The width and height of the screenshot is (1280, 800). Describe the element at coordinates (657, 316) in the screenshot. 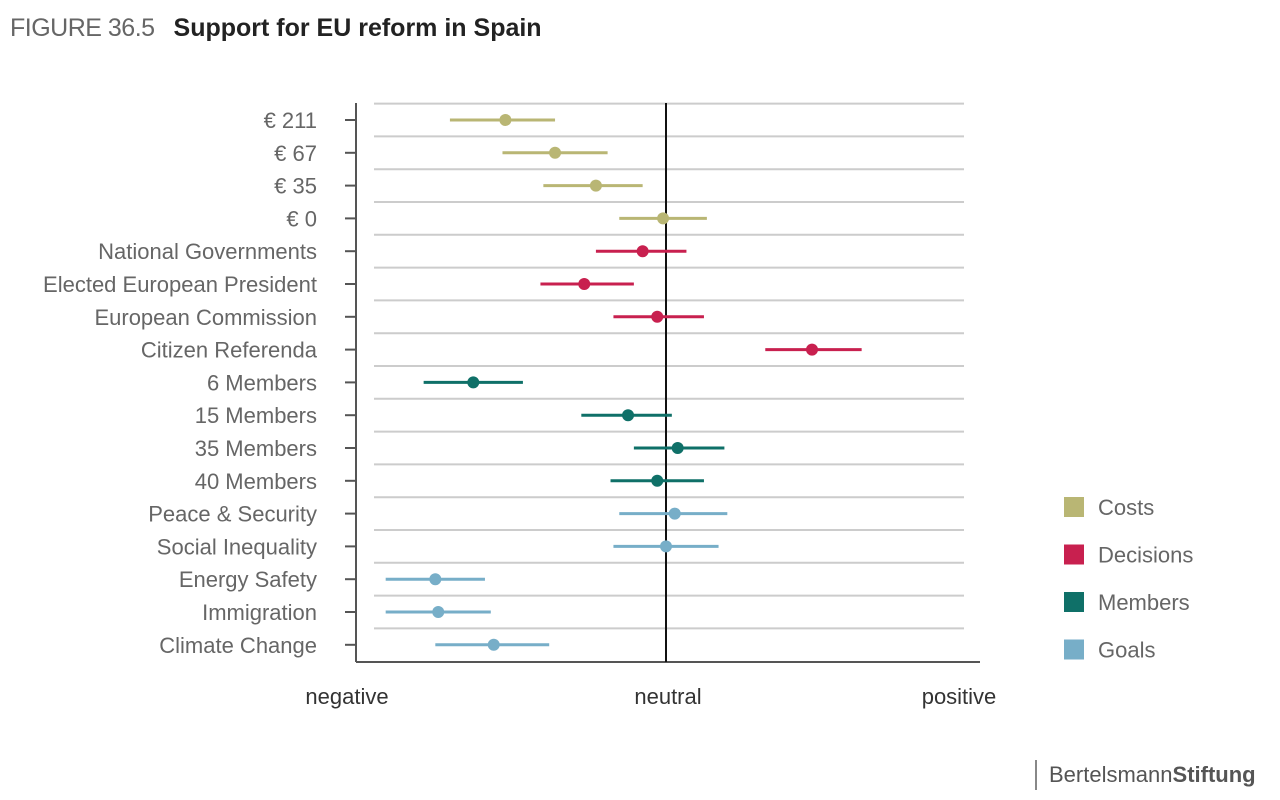

I see `point-european-commission` at that location.